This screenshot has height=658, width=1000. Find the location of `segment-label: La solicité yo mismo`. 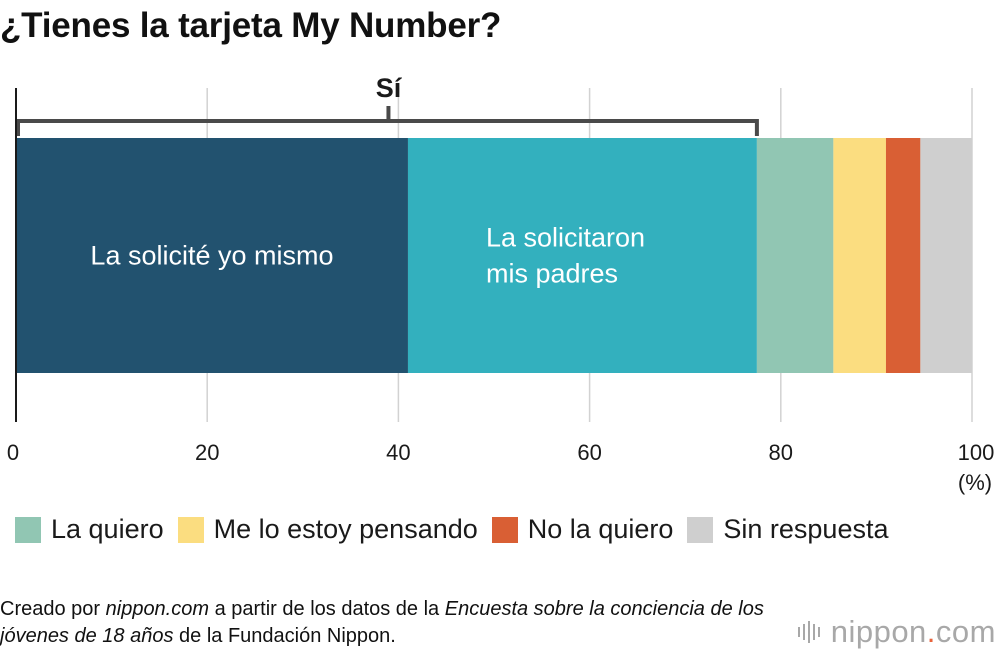

segment-label: La solicité yo mismo is located at coordinates (211, 256).